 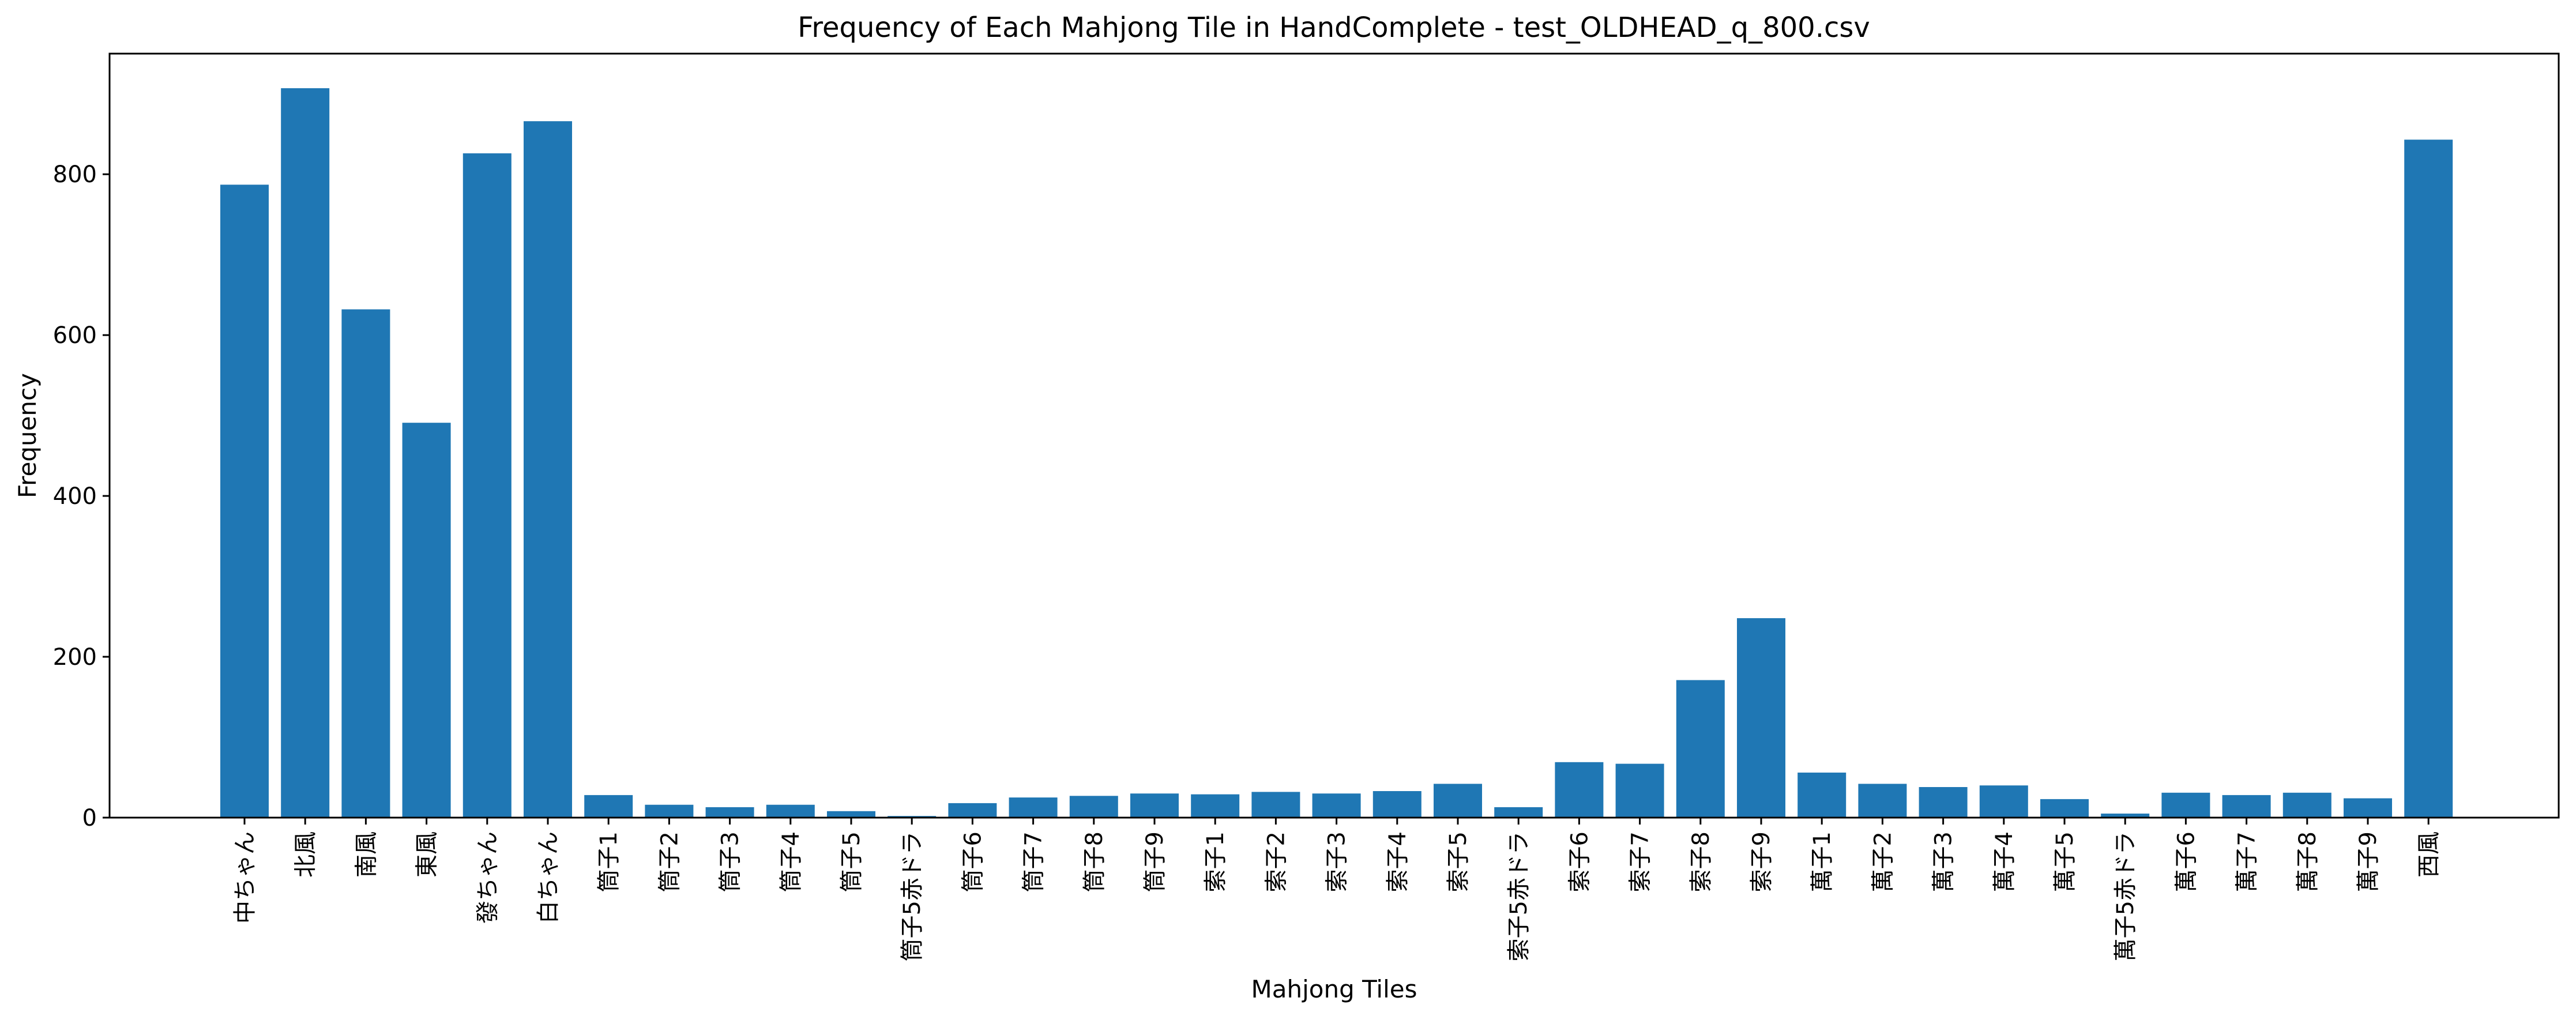 I want to click on x-tick-label: 索子1, so click(x=1215, y=861).